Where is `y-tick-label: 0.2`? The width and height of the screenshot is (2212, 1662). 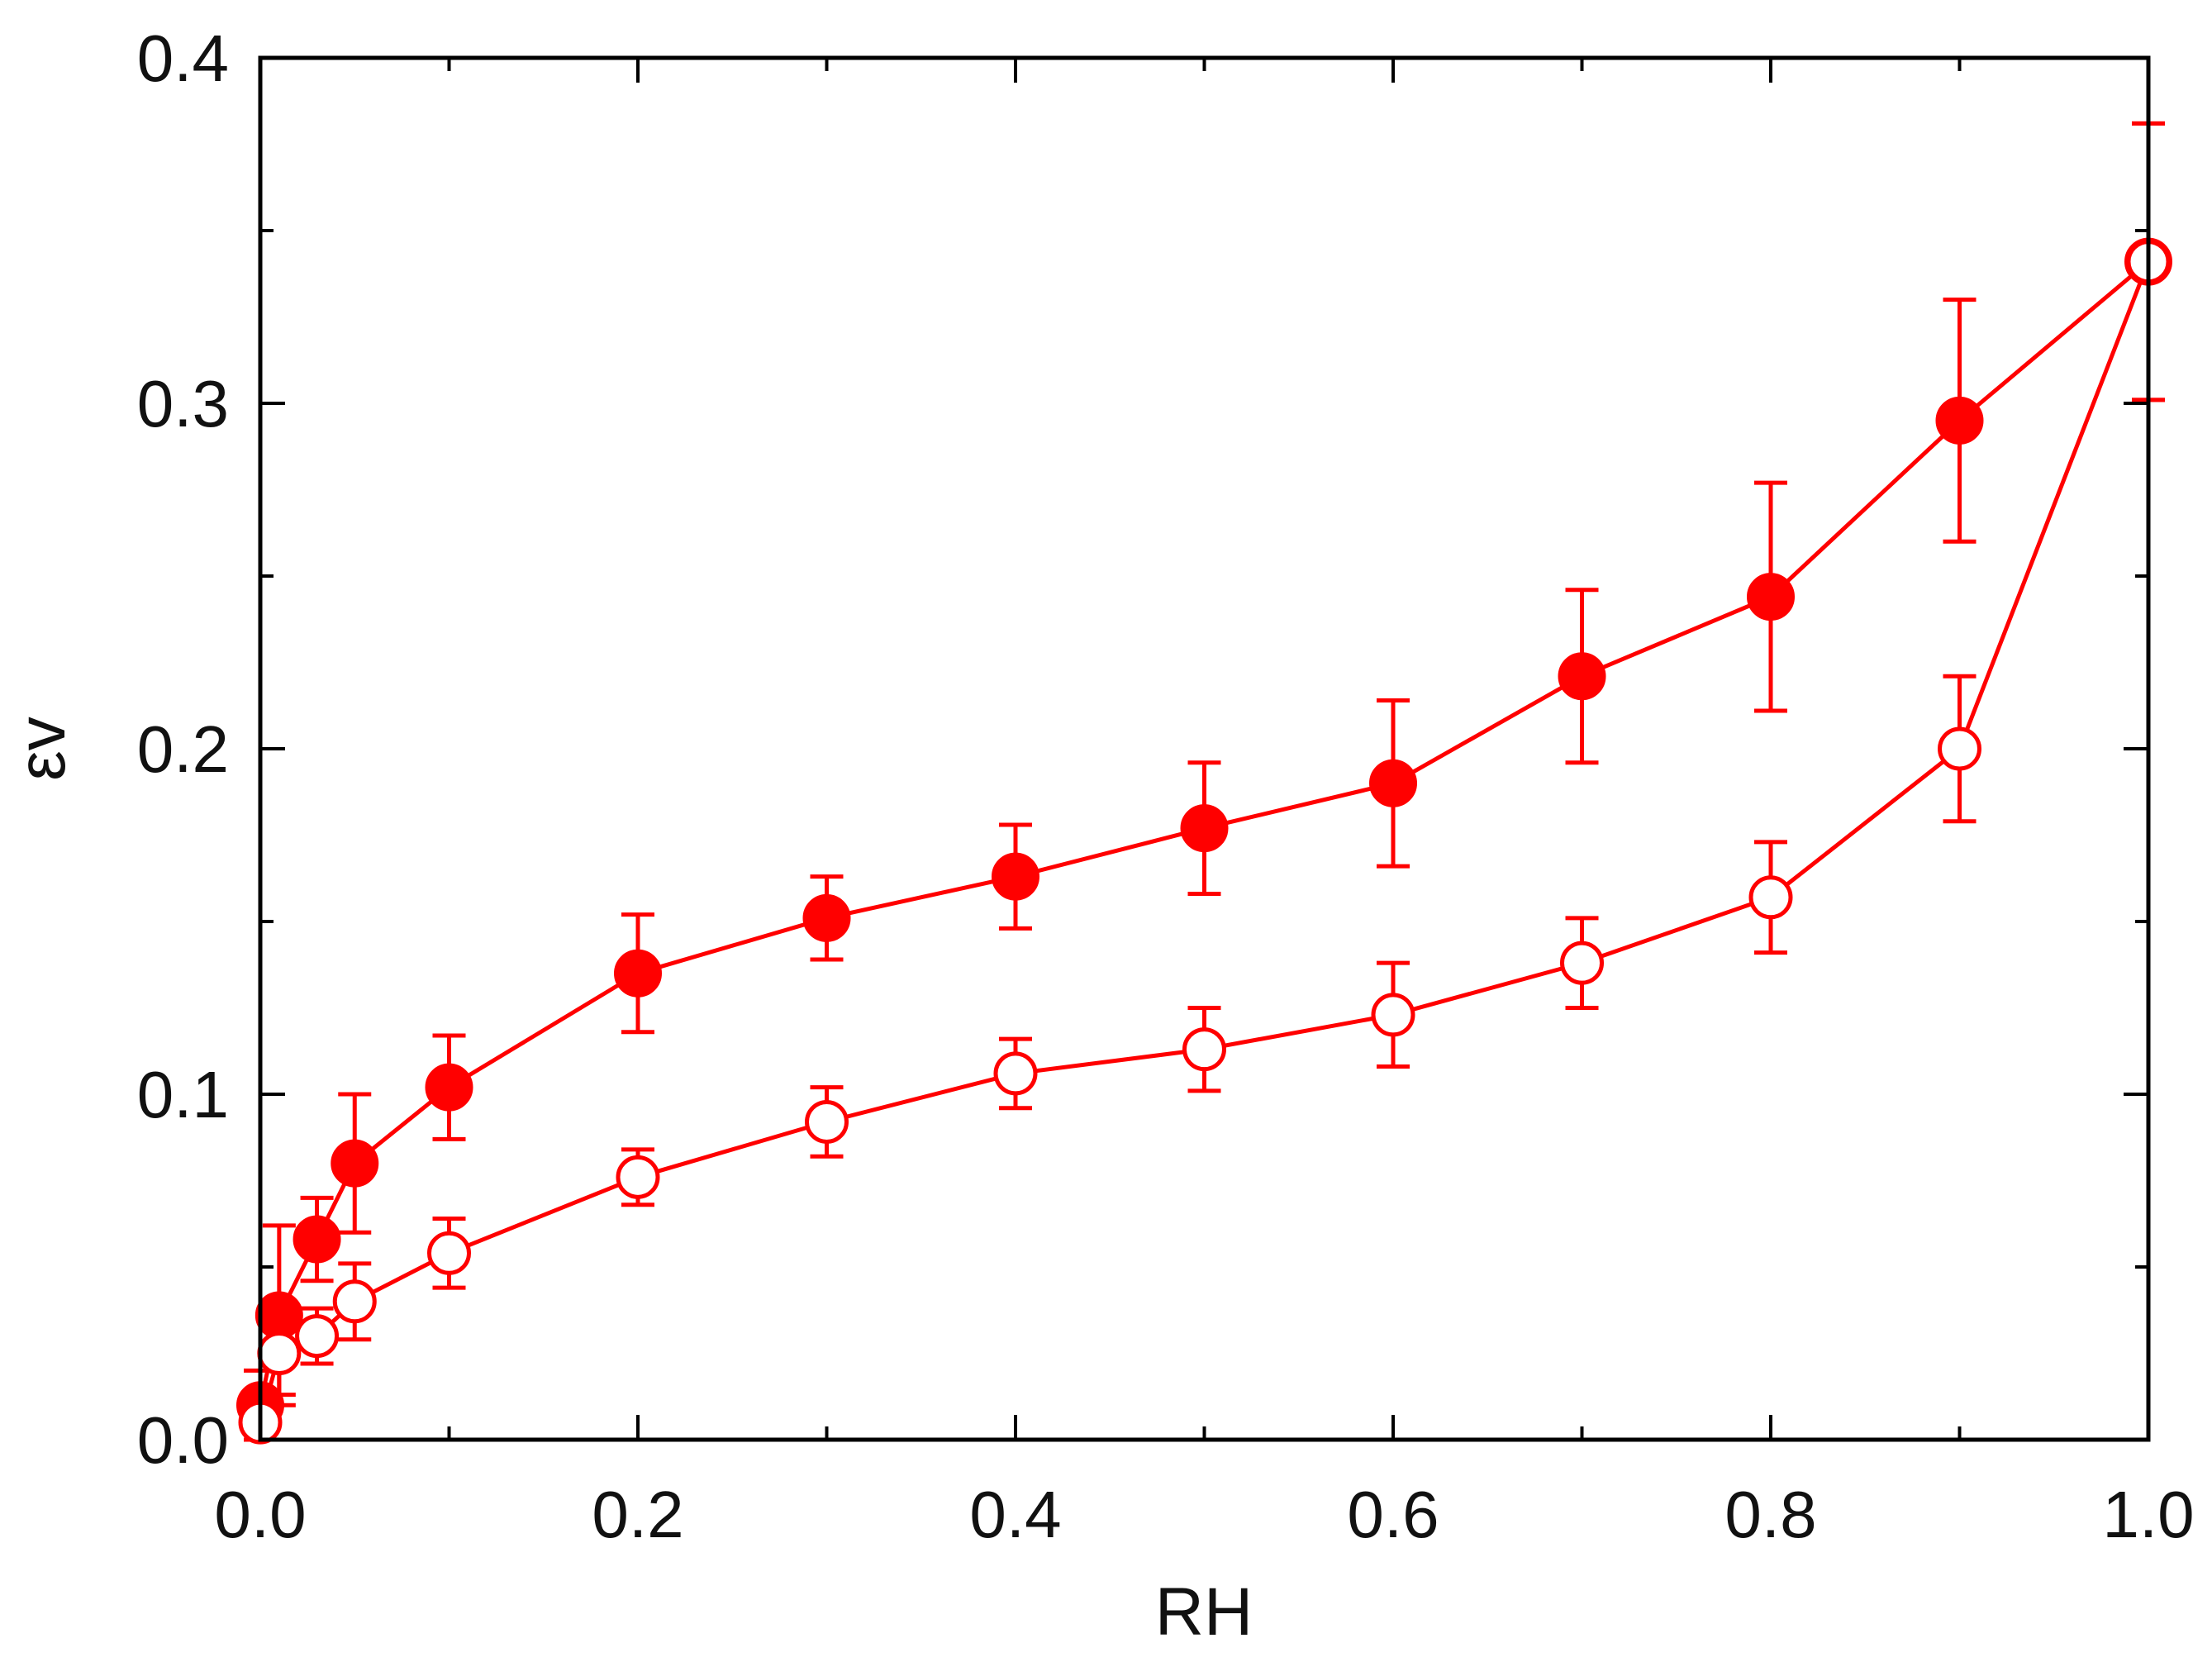
y-tick-label: 0.2 is located at coordinates (183, 749).